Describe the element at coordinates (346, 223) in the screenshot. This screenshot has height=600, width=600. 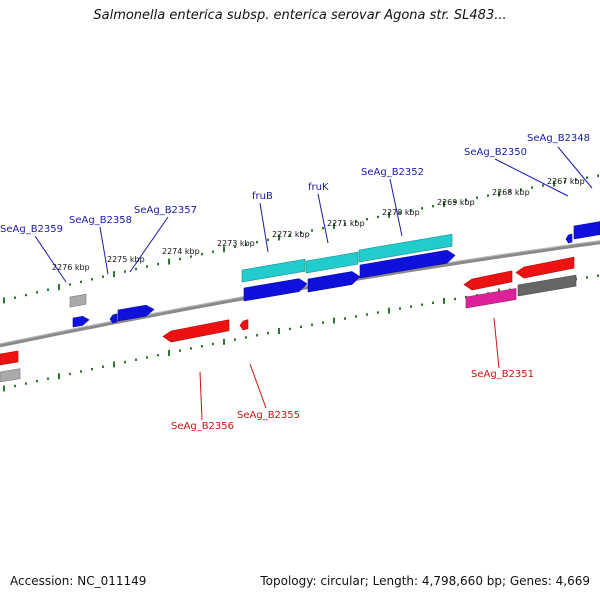
I see `scale-label: 2271 kbp` at that location.